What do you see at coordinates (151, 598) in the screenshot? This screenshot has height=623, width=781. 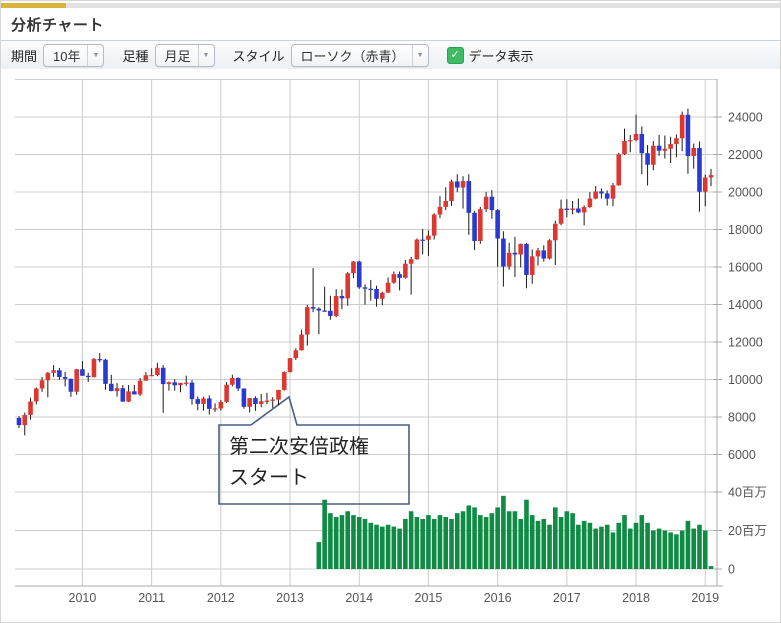 I see `year-axis-label: 2011` at bounding box center [151, 598].